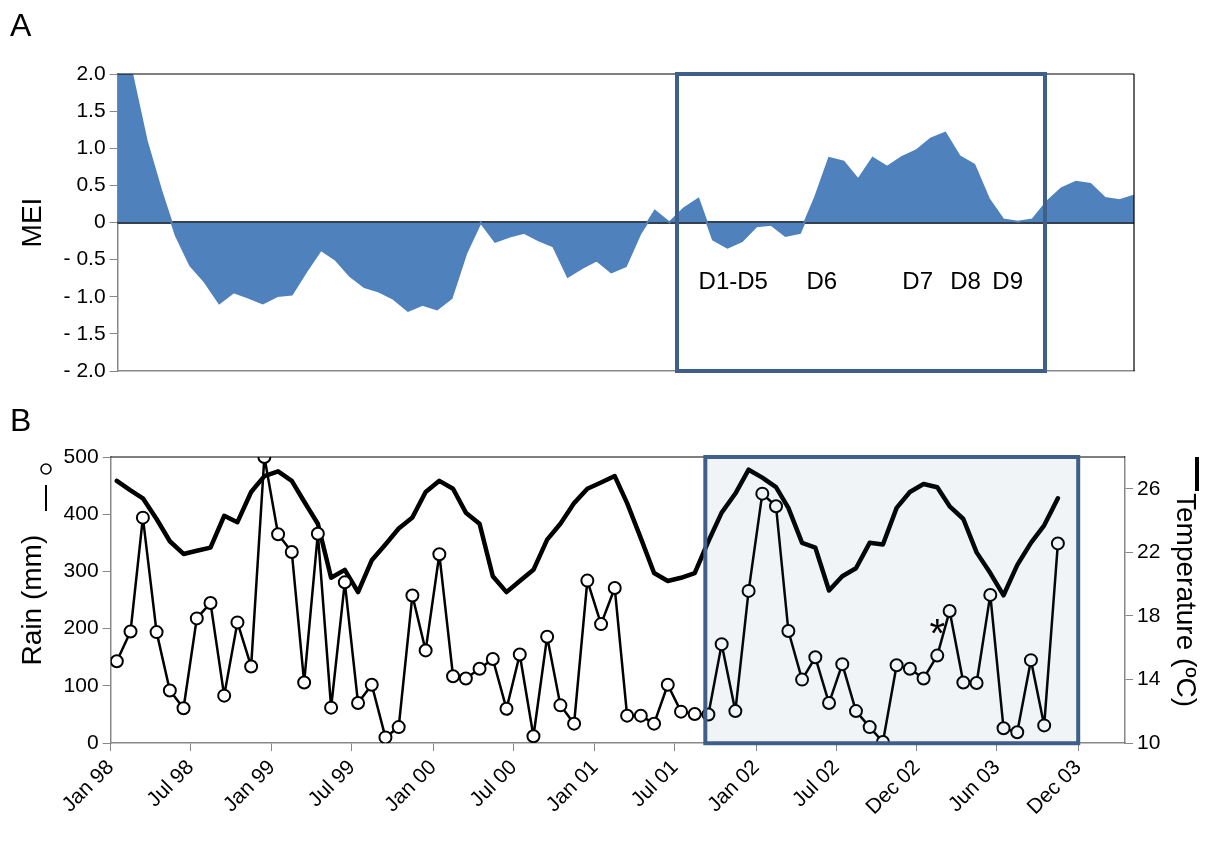  What do you see at coordinates (973, 785) in the screenshot?
I see `x-tick-label: Jun 03` at bounding box center [973, 785].